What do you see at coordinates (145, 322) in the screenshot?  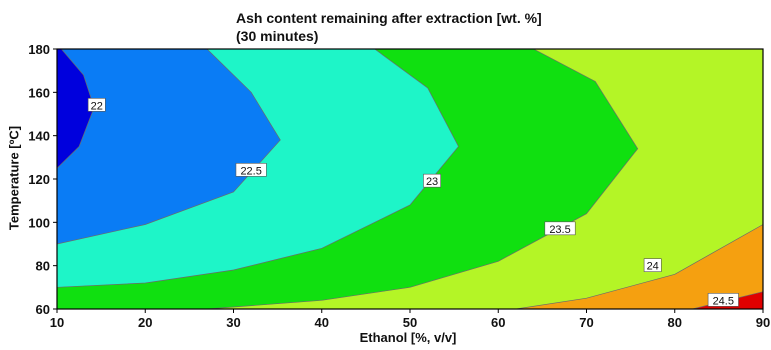 I see `x-tick-label: 20` at bounding box center [145, 322].